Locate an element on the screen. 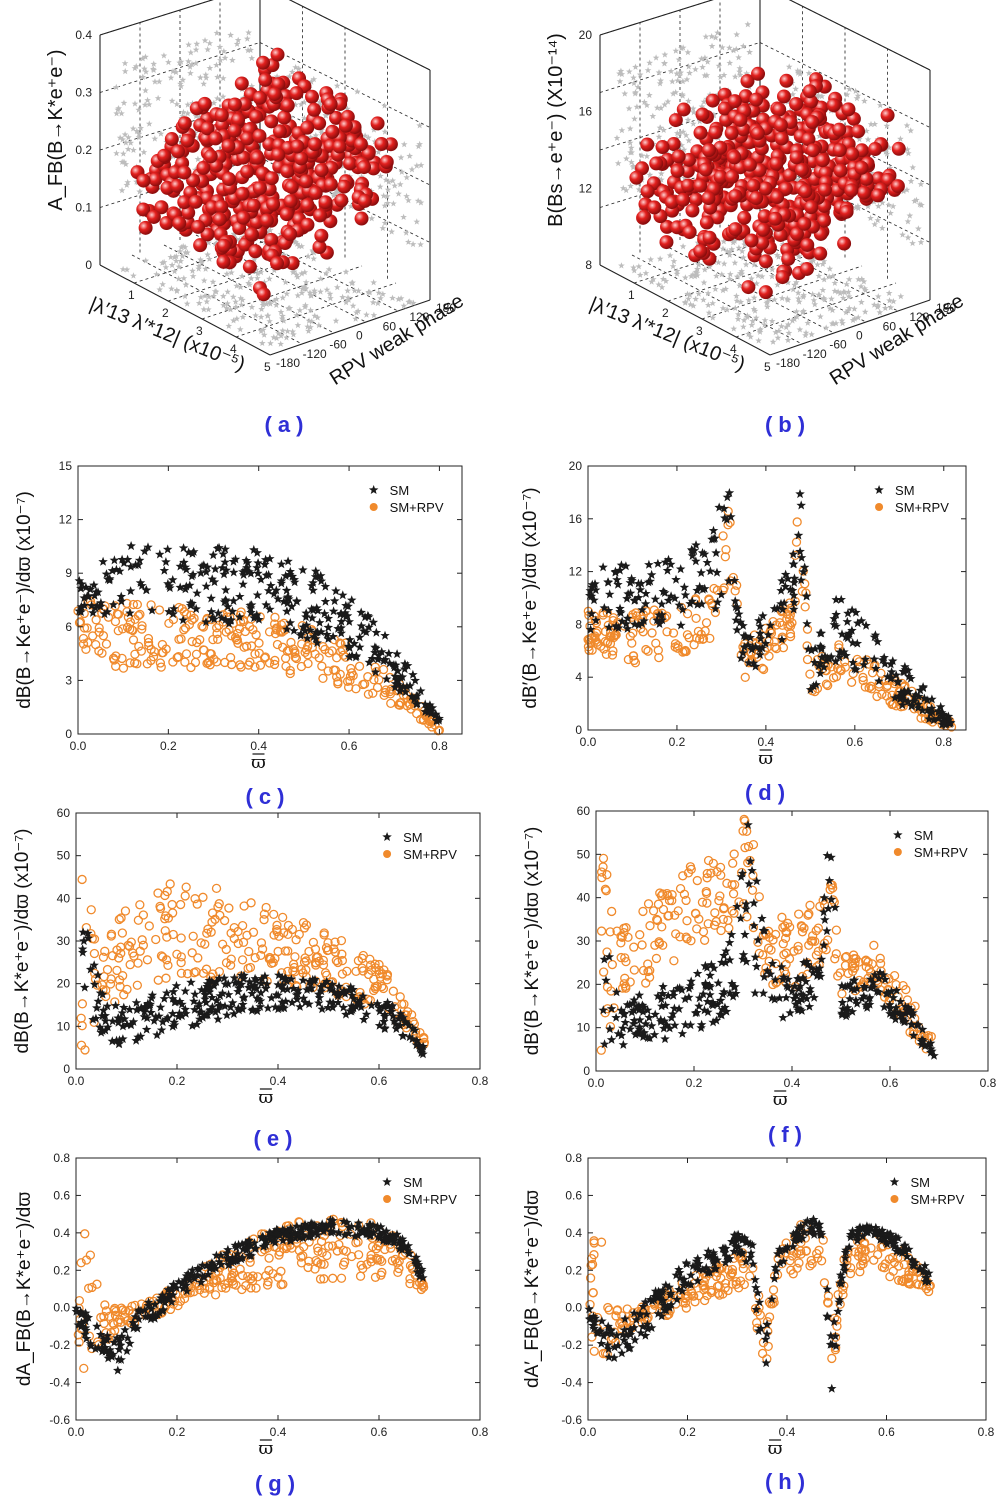 The image size is (1002, 1506). legend-rpv-marker is located at coordinates (387, 854).